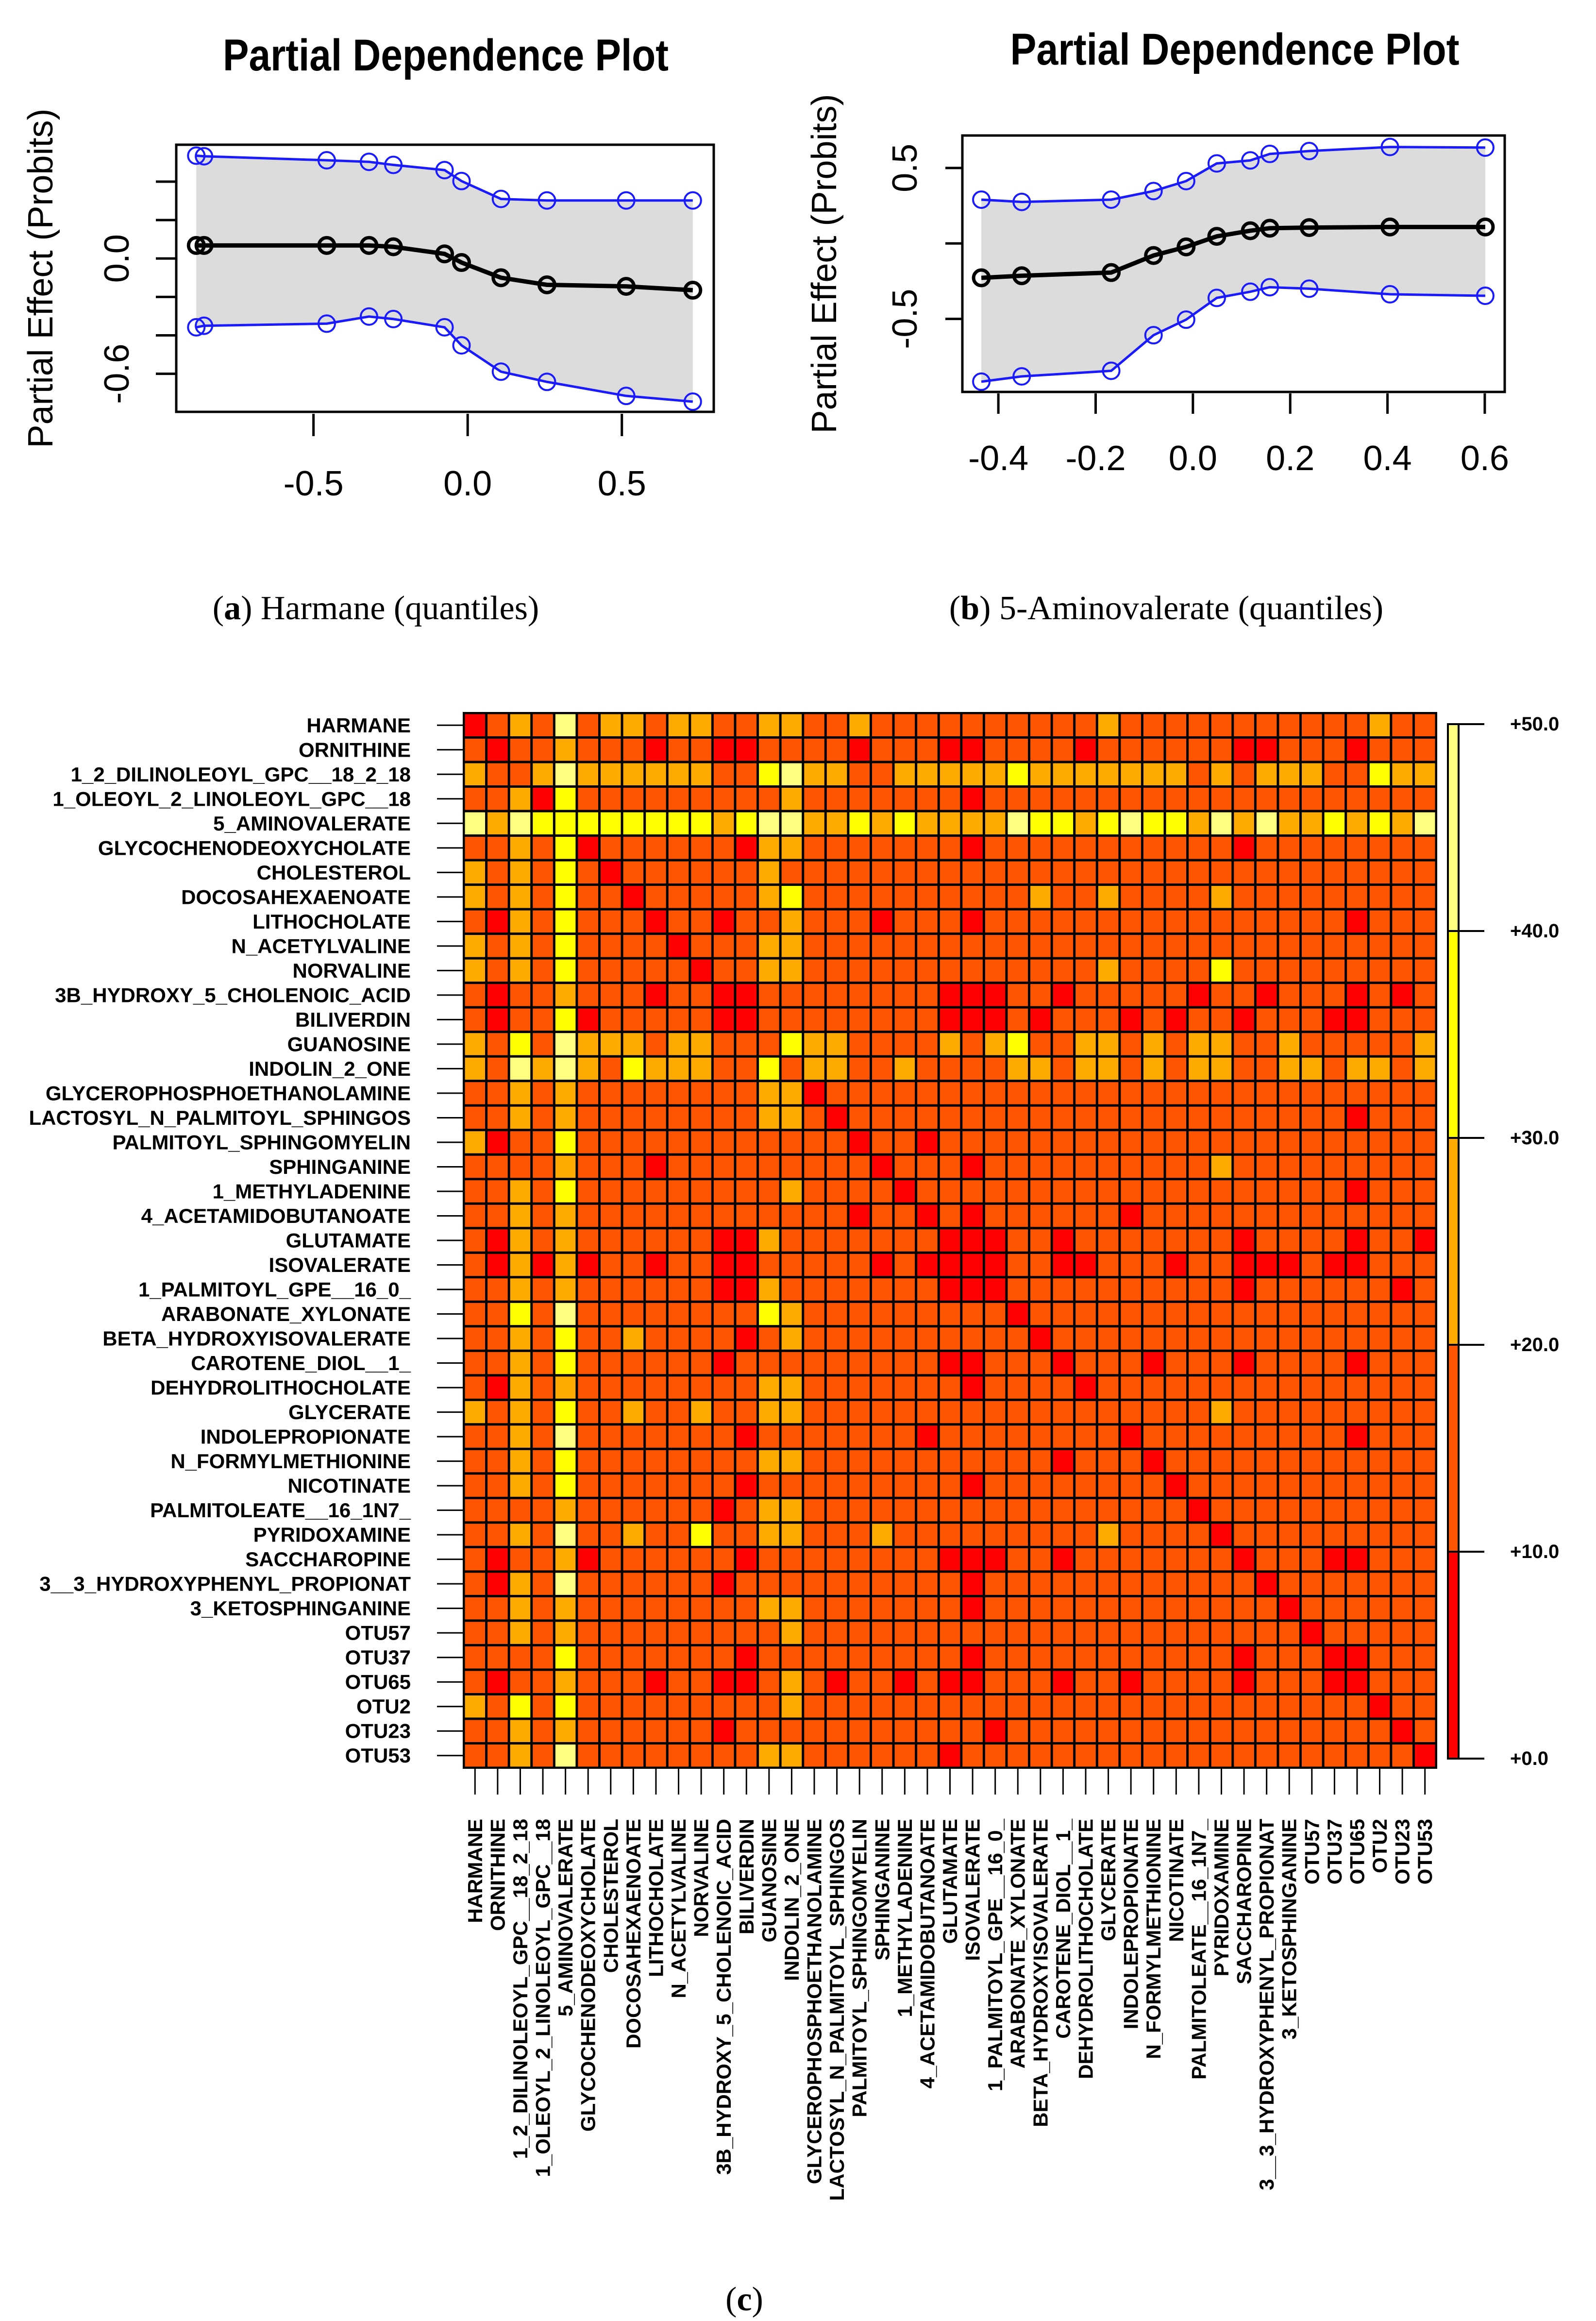 The height and width of the screenshot is (2321, 1596). Describe the element at coordinates (321, 945) in the screenshot. I see `row-label: N_ACETYLVALINE` at that location.